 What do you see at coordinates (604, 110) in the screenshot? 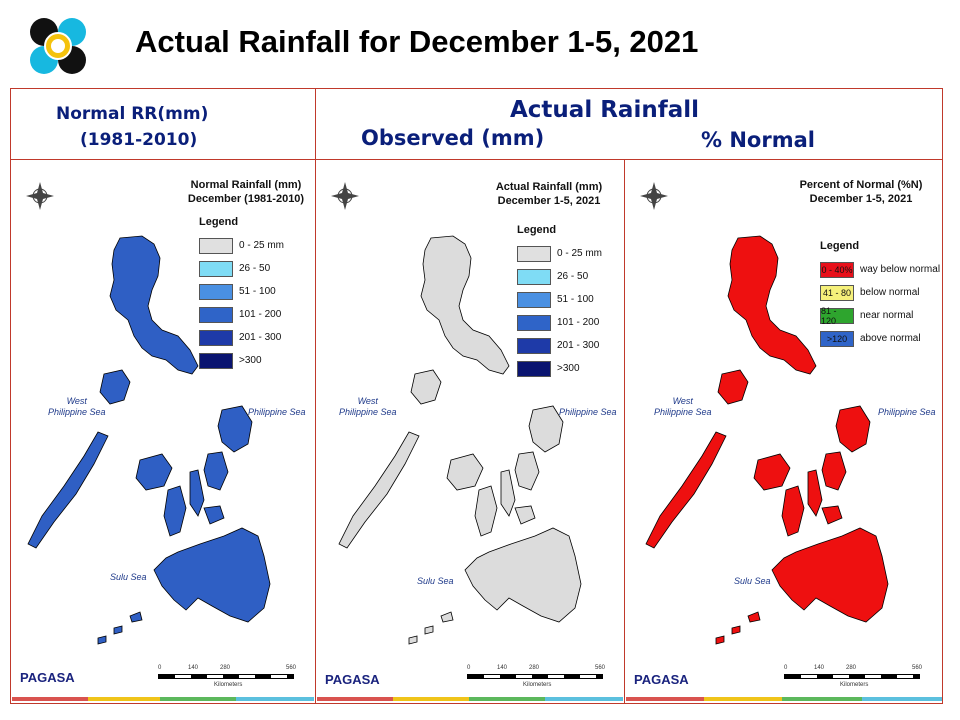
I see `actual-rainfall-header: Actual Rainfall` at bounding box center [604, 110].